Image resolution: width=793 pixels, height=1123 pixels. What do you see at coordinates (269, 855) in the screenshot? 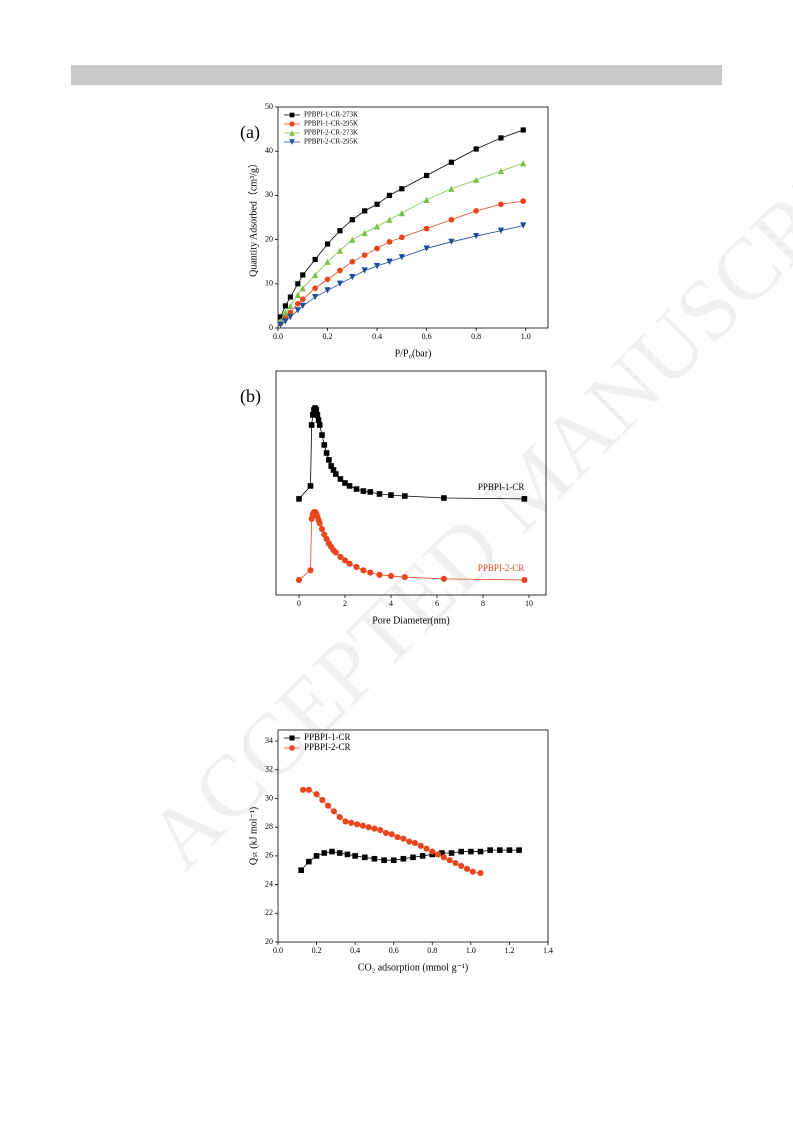
I see `y-tick-label: 26` at bounding box center [269, 855].